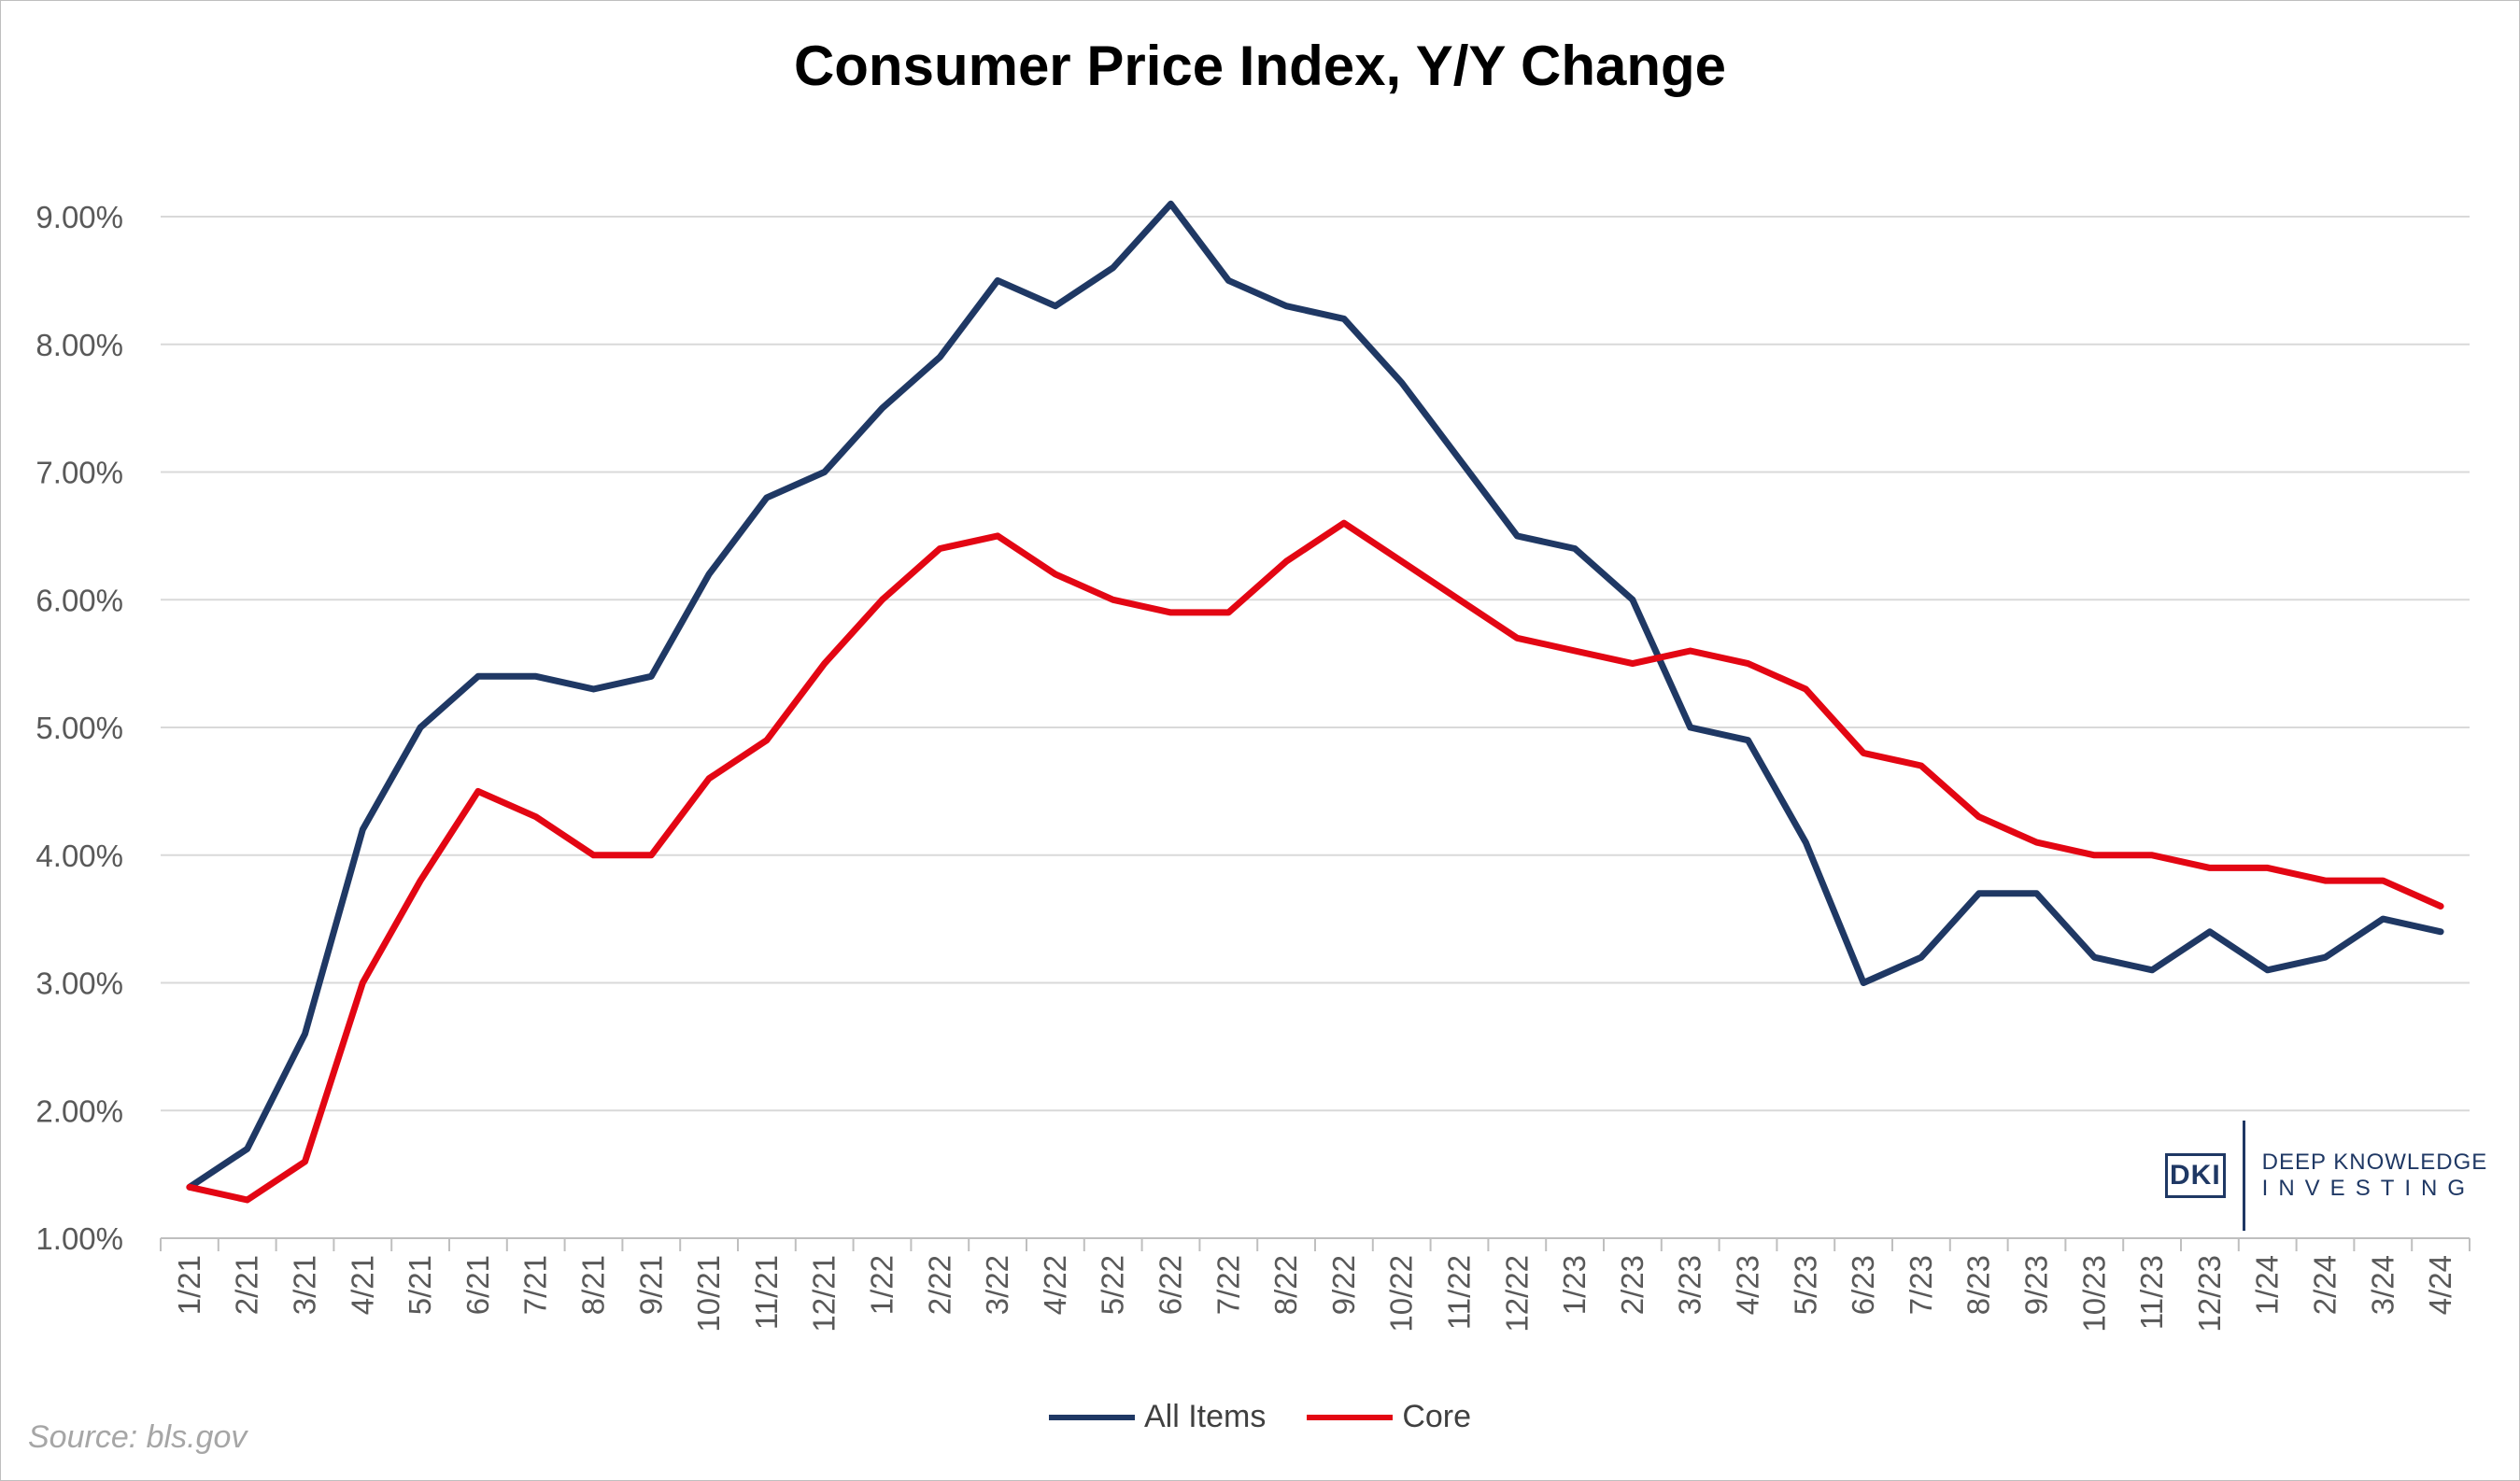  Describe the element at coordinates (477, 1285) in the screenshot. I see `x-tick-label: 6/21` at that location.